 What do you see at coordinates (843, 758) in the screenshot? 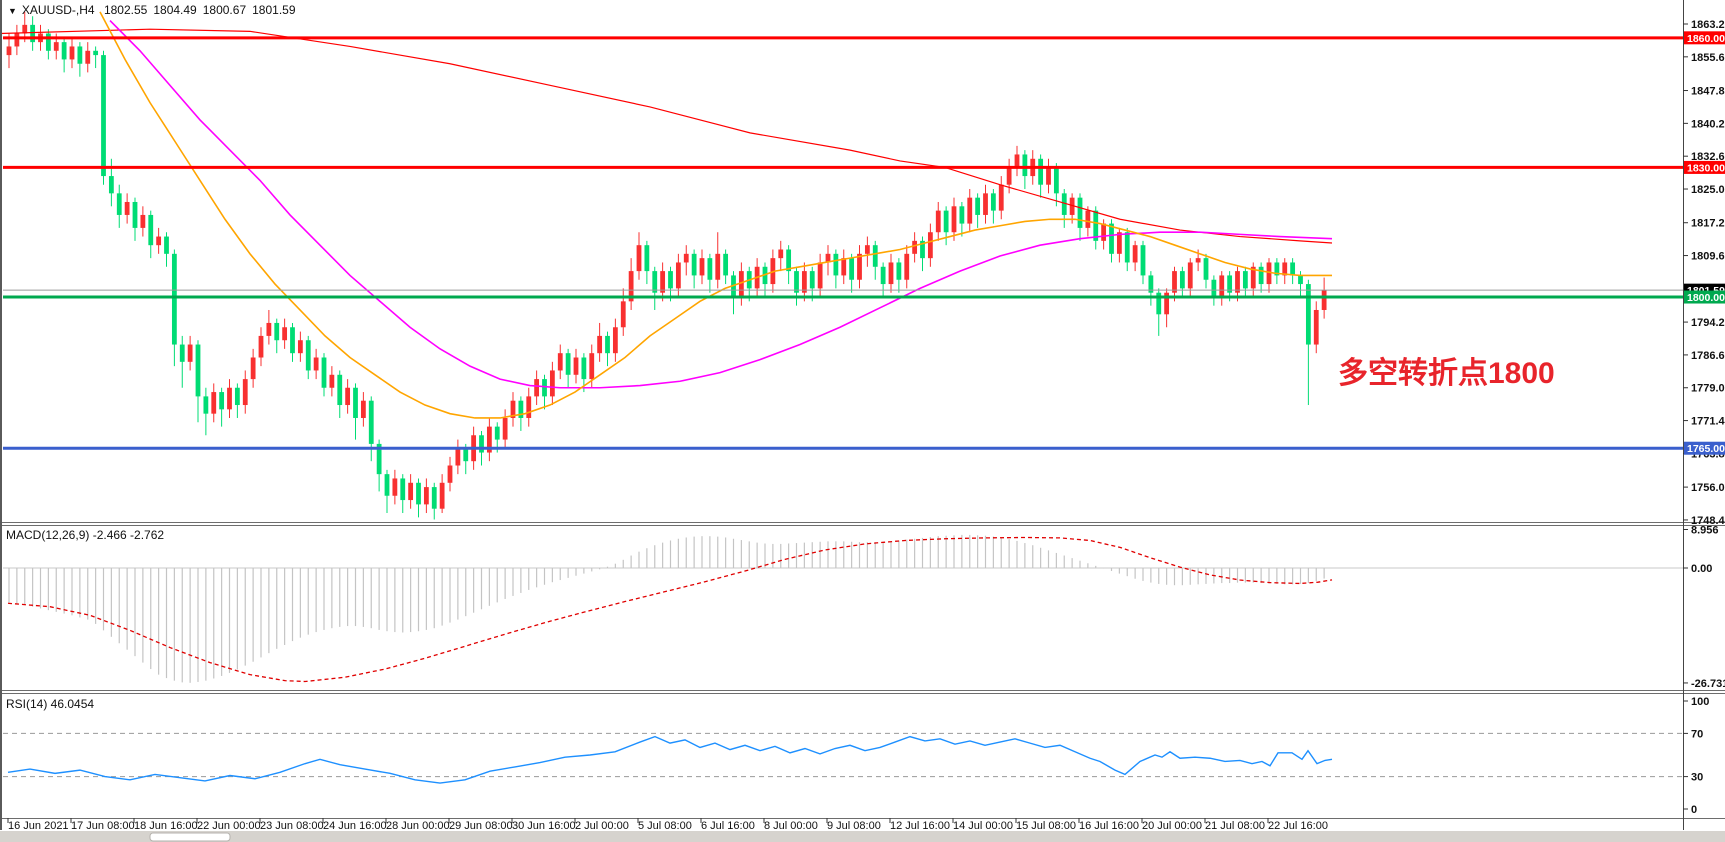
I see `rsi-panel` at bounding box center [843, 758].